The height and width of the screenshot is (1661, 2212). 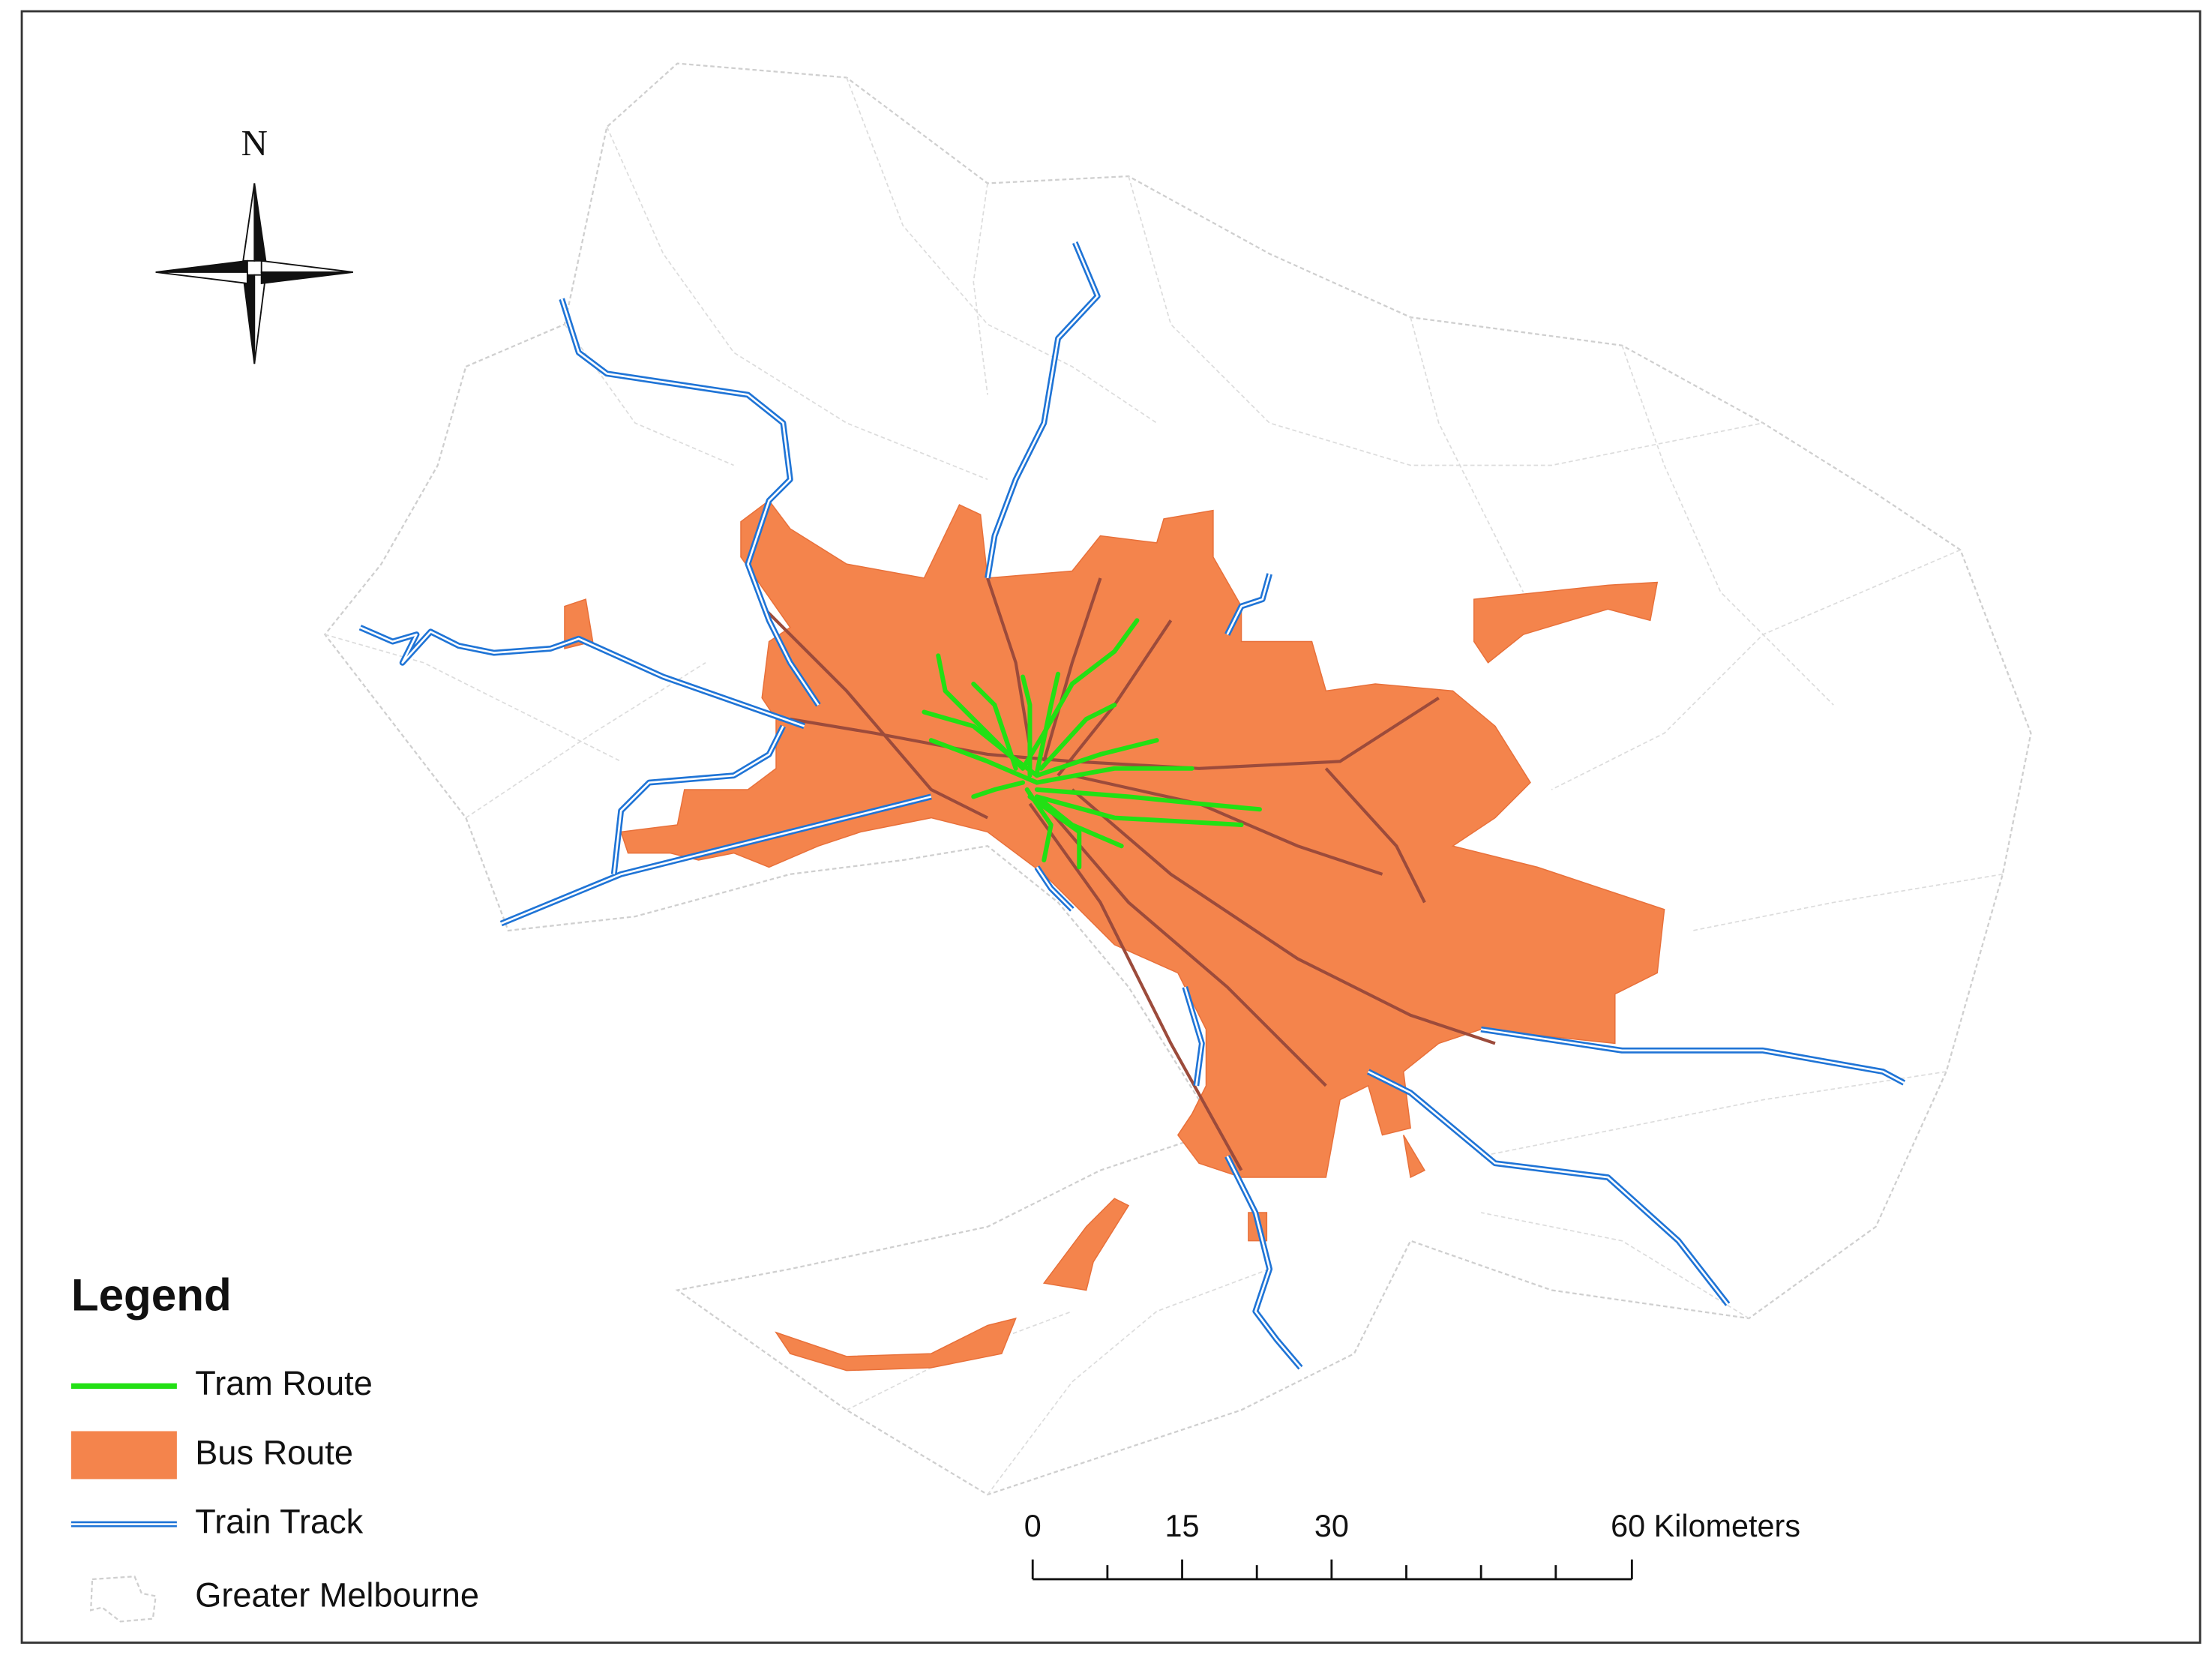 What do you see at coordinates (254, 142) in the screenshot?
I see `north-label: N` at bounding box center [254, 142].